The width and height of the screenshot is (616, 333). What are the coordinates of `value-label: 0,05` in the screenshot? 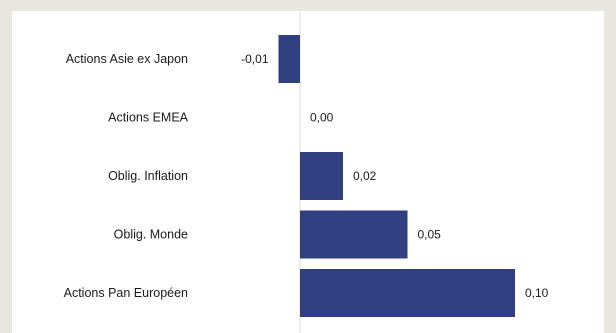 It's located at (430, 235).